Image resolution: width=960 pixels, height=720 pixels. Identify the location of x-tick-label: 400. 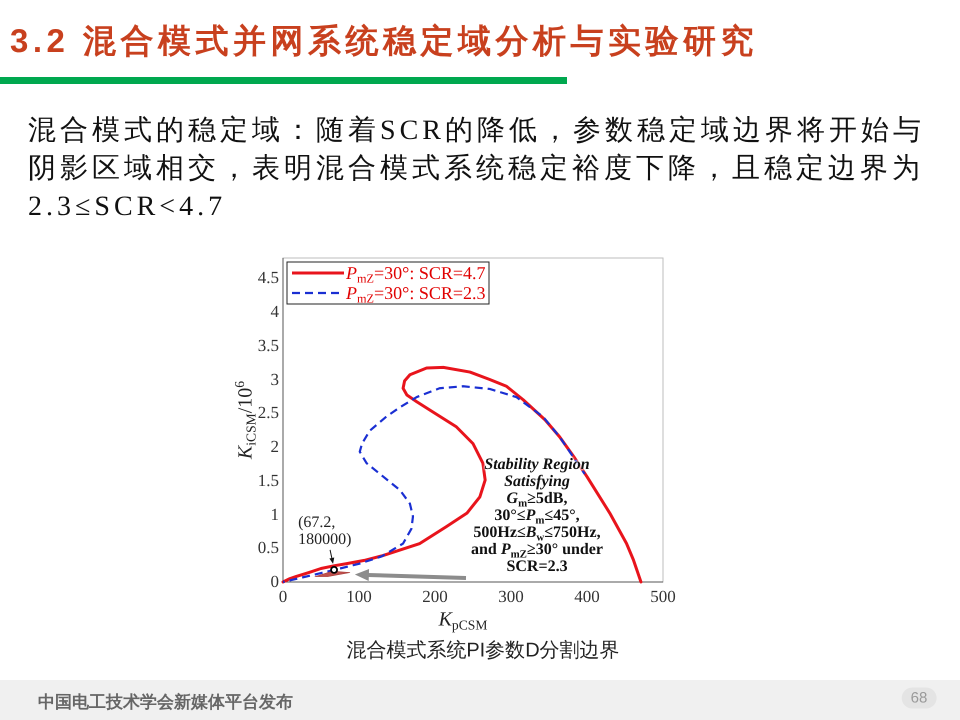
(587, 597).